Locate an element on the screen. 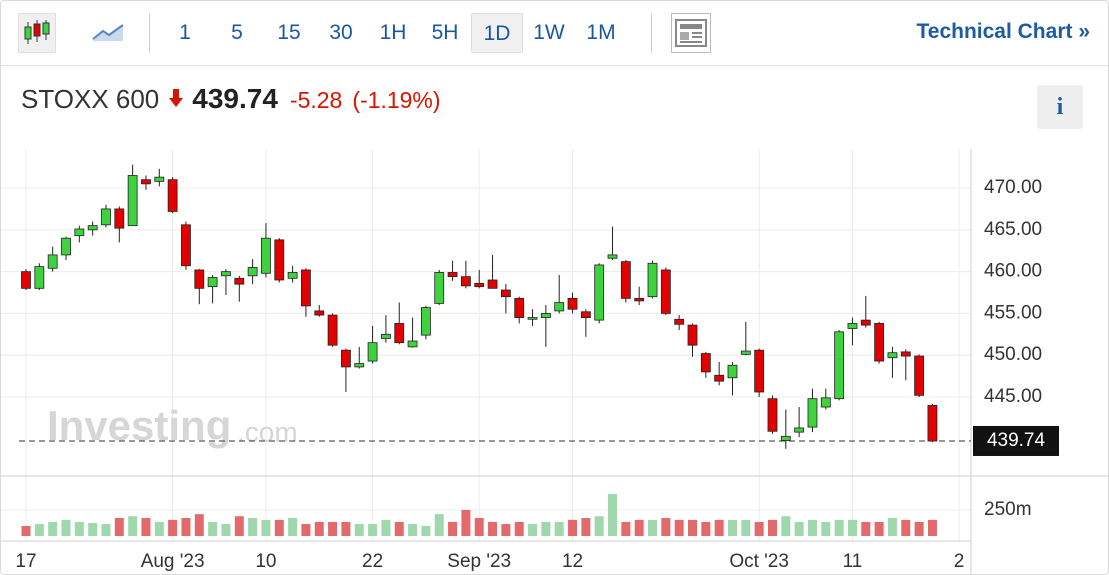 This screenshot has height=575, width=1109. last-price-label: 439.74 is located at coordinates (1016, 440).